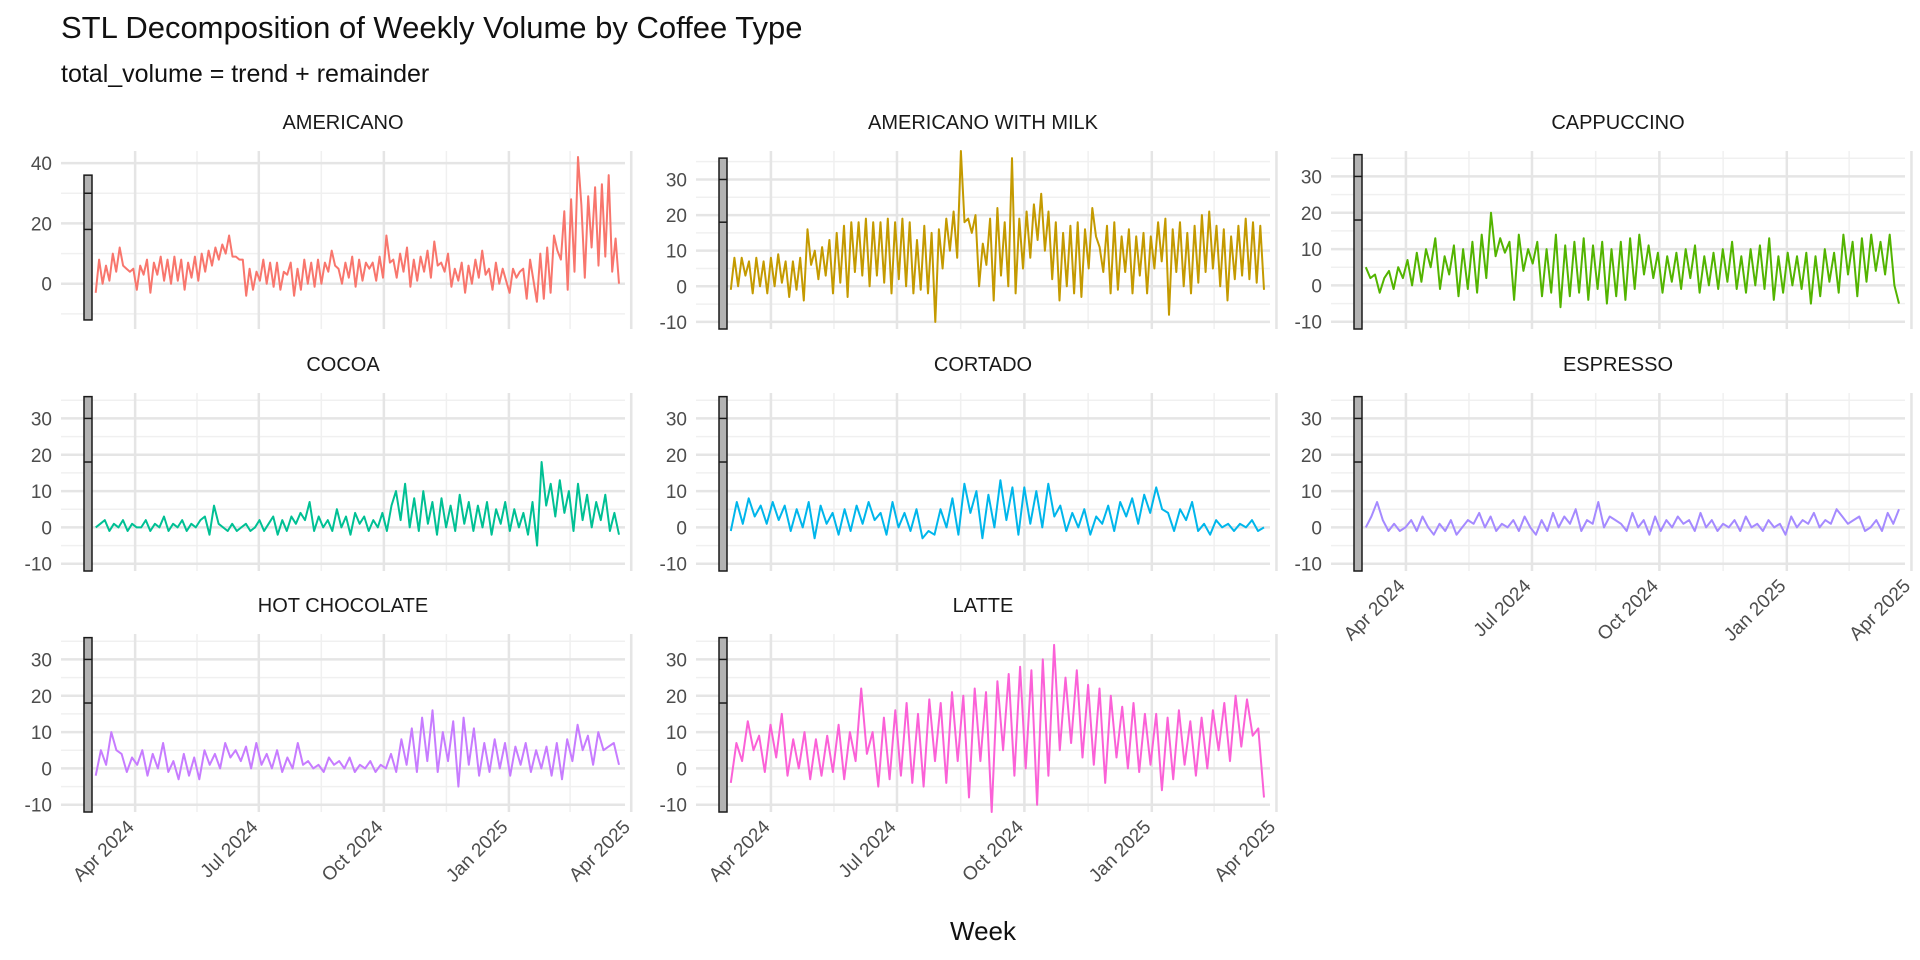  I want to click on facet-panel: CORTADO -10 0 10 20 30, so click(969, 465).